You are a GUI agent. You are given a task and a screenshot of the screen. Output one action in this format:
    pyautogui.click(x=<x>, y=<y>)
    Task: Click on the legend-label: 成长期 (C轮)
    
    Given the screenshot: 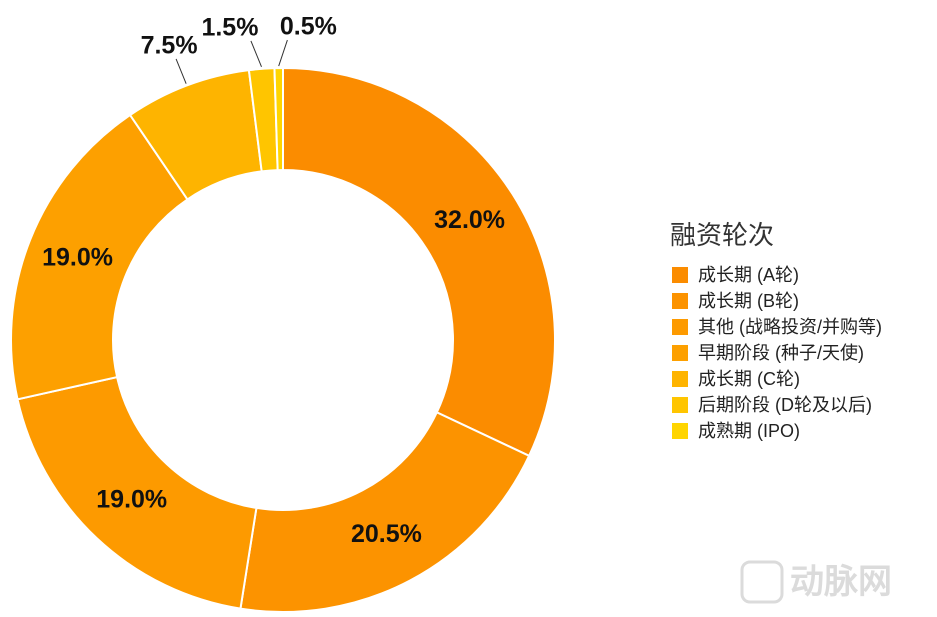 What is the action you would take?
    pyautogui.click(x=749, y=379)
    